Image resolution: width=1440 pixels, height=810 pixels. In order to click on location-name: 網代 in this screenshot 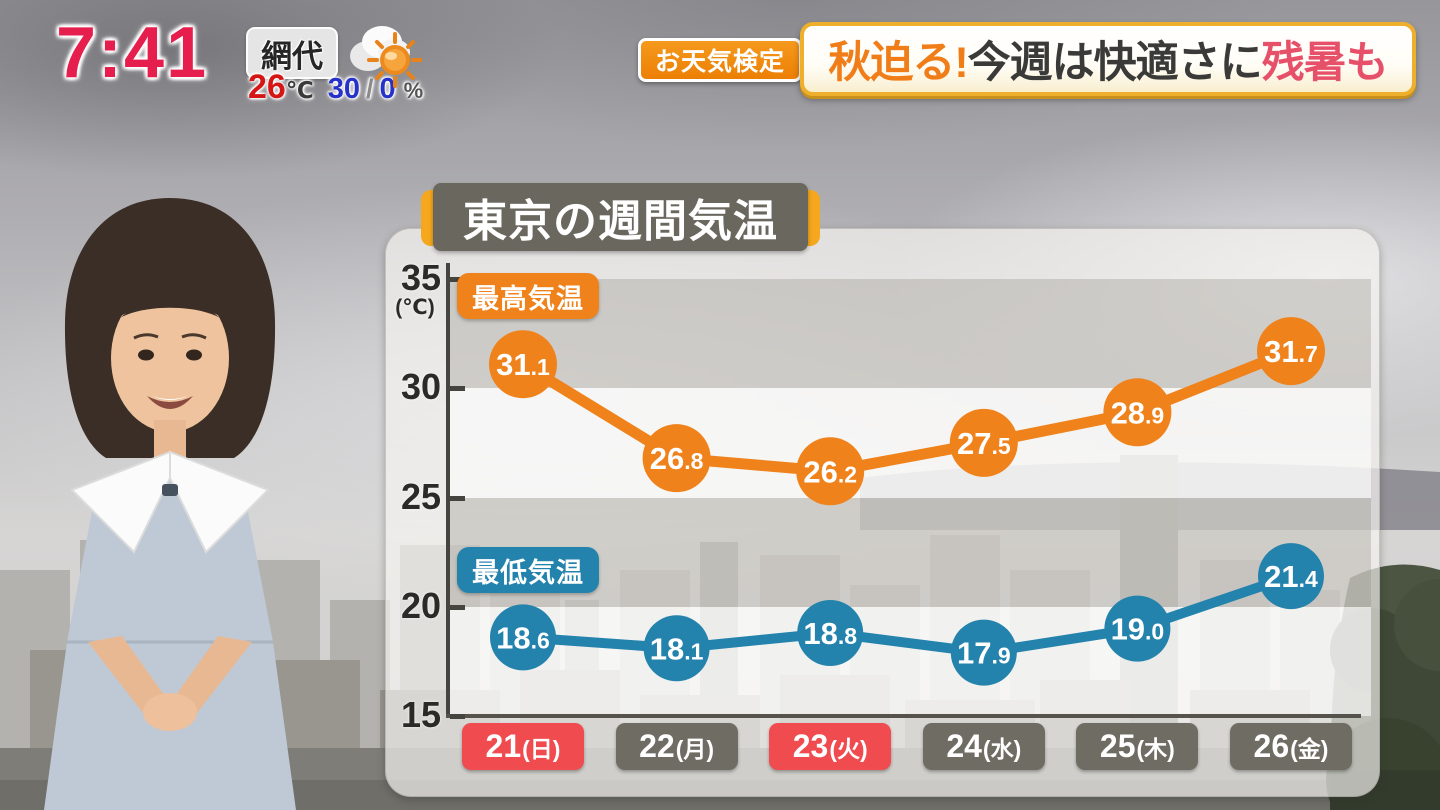, I will do `click(292, 56)`.